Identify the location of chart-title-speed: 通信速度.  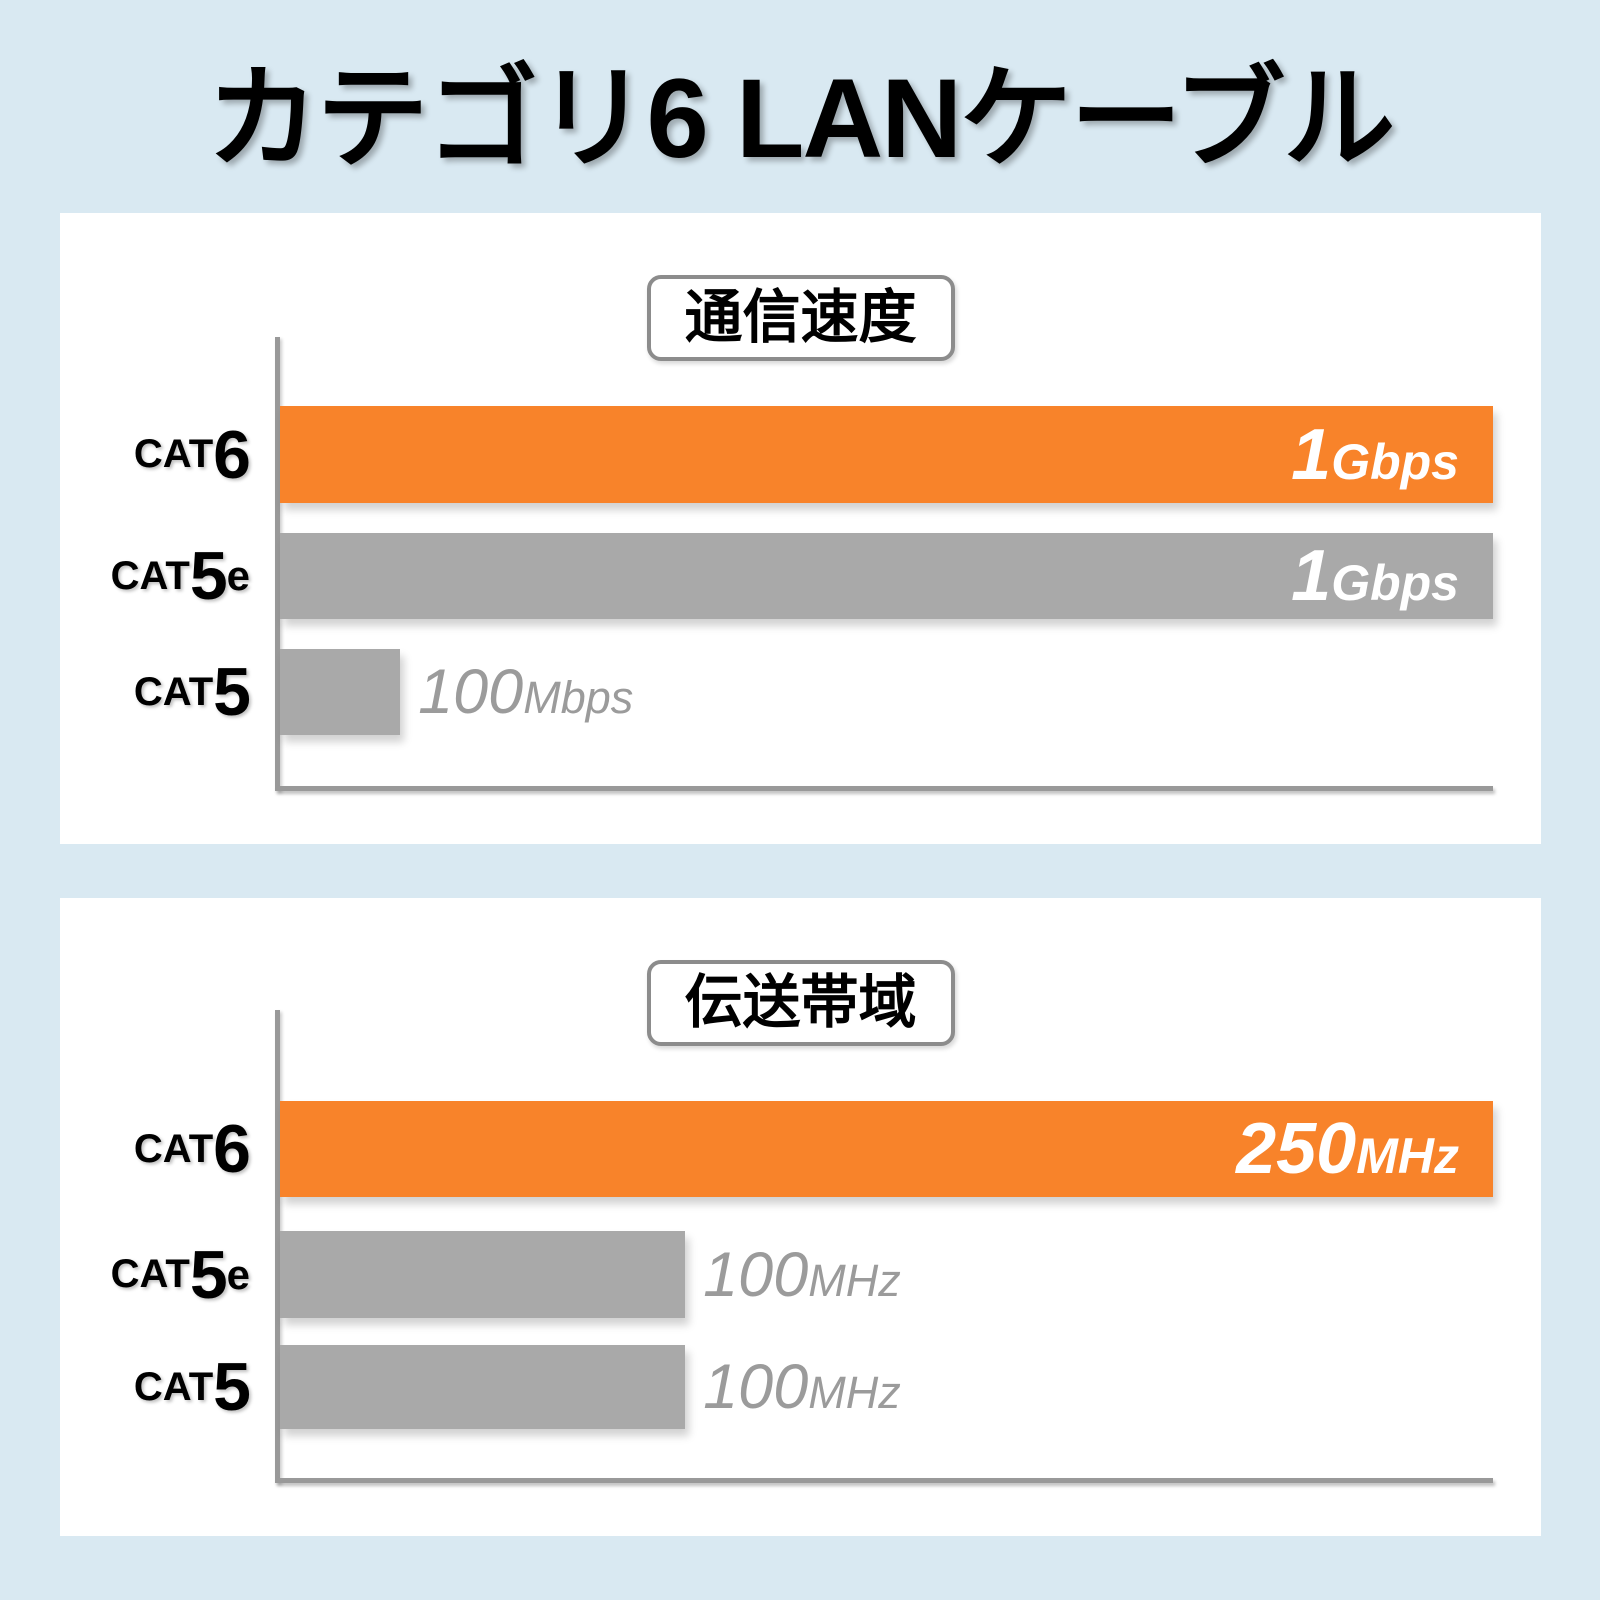
(800, 317).